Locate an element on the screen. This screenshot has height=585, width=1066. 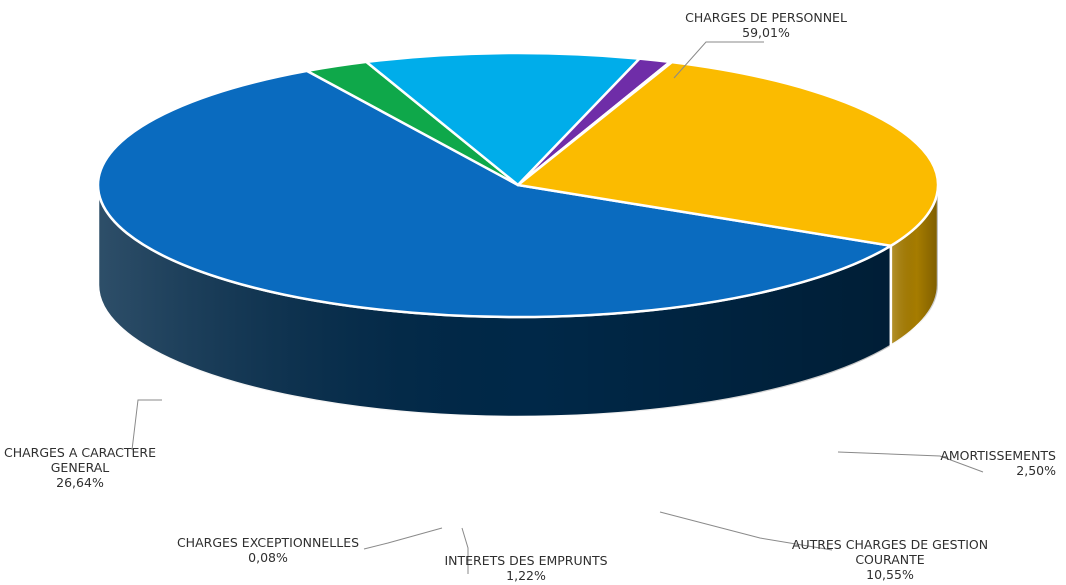
data-label-4: CHARGES EXCEPTIONNELLES 0,08% is located at coordinates (268, 550).